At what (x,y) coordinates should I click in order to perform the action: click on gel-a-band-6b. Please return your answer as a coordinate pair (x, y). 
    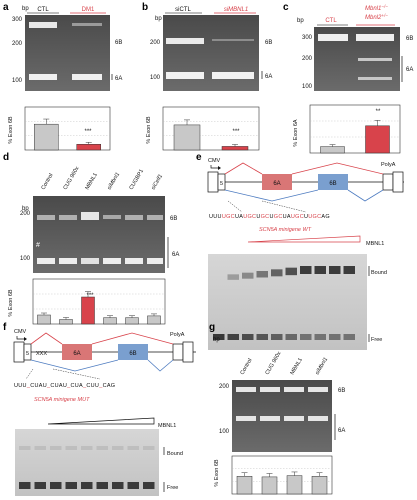
    Looking at the image, I should click on (43, 25).